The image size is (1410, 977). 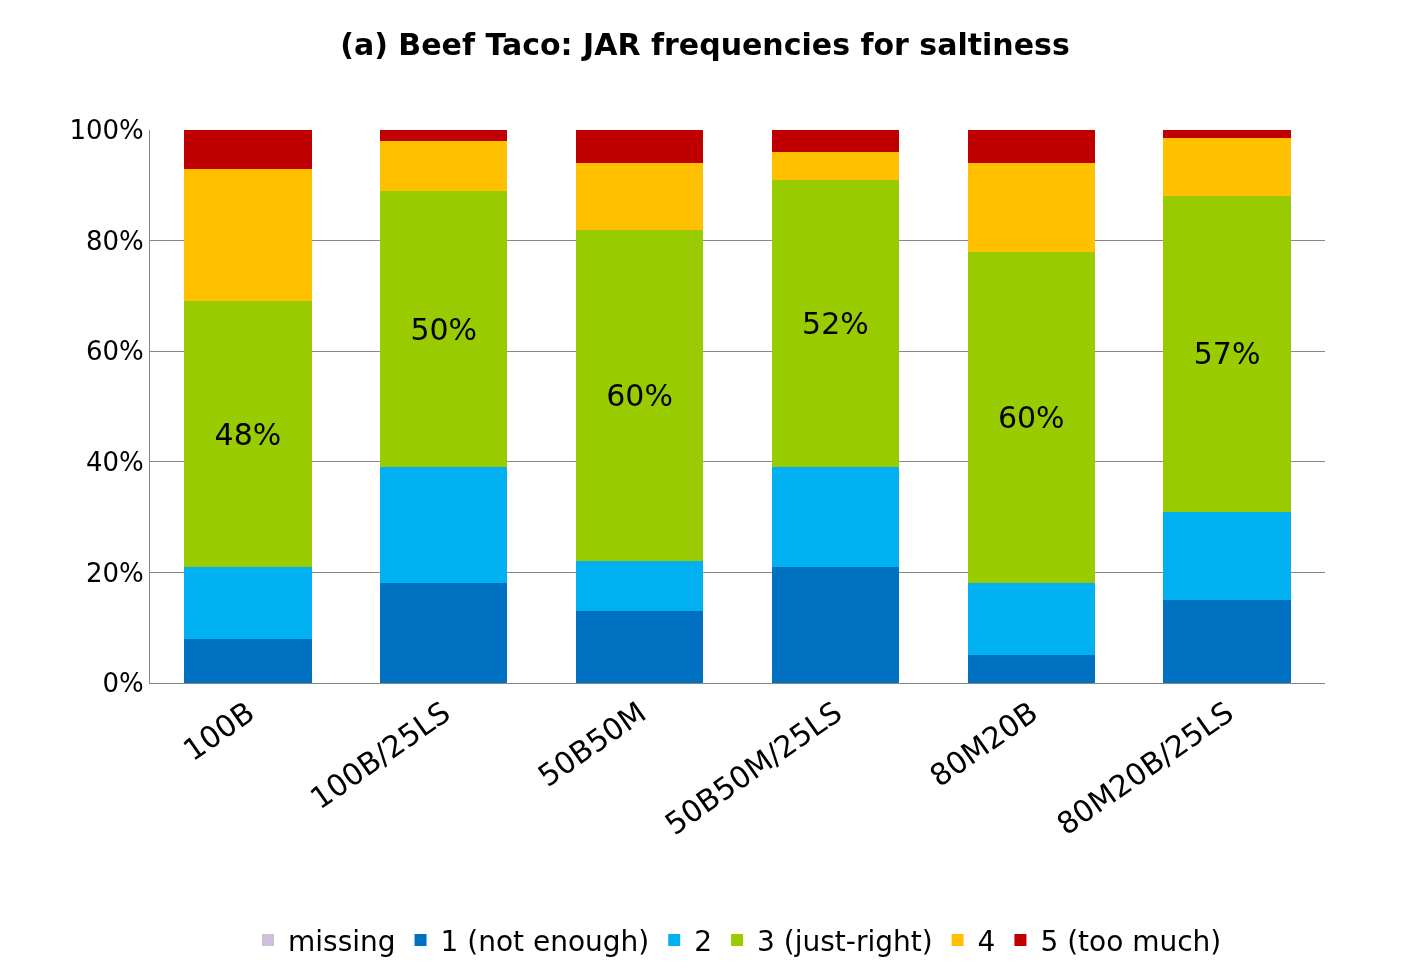 What do you see at coordinates (705, 45) in the screenshot?
I see `chart-title: (a) Beef Taco: JAR frequencies for saltiness` at bounding box center [705, 45].